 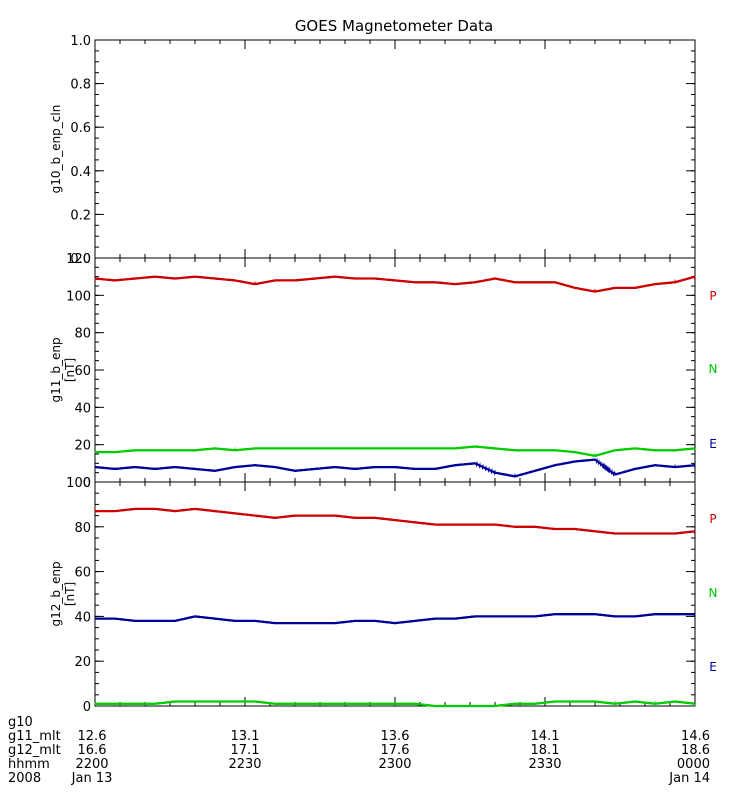 I want to click on x-axis-value: 2300, so click(x=394, y=764).